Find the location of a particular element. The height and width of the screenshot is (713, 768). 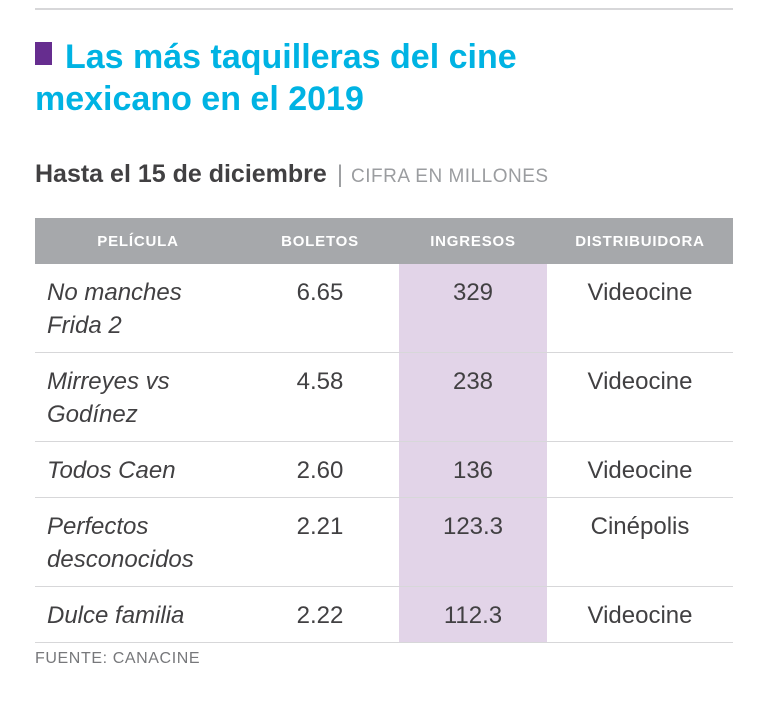

film-title: Dulce familia is located at coordinates (138, 614).